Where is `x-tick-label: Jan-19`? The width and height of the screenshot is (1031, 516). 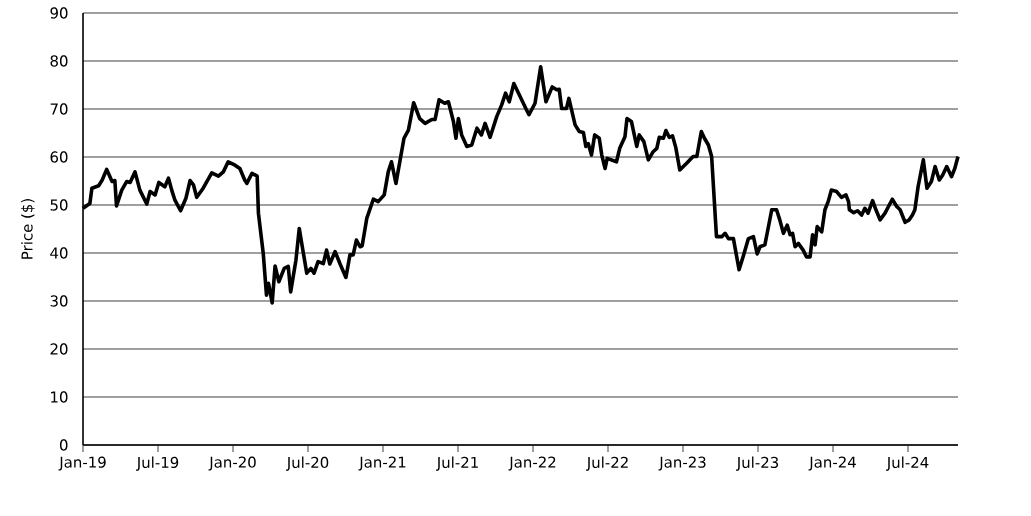 x-tick-label: Jan-19 is located at coordinates (82, 463).